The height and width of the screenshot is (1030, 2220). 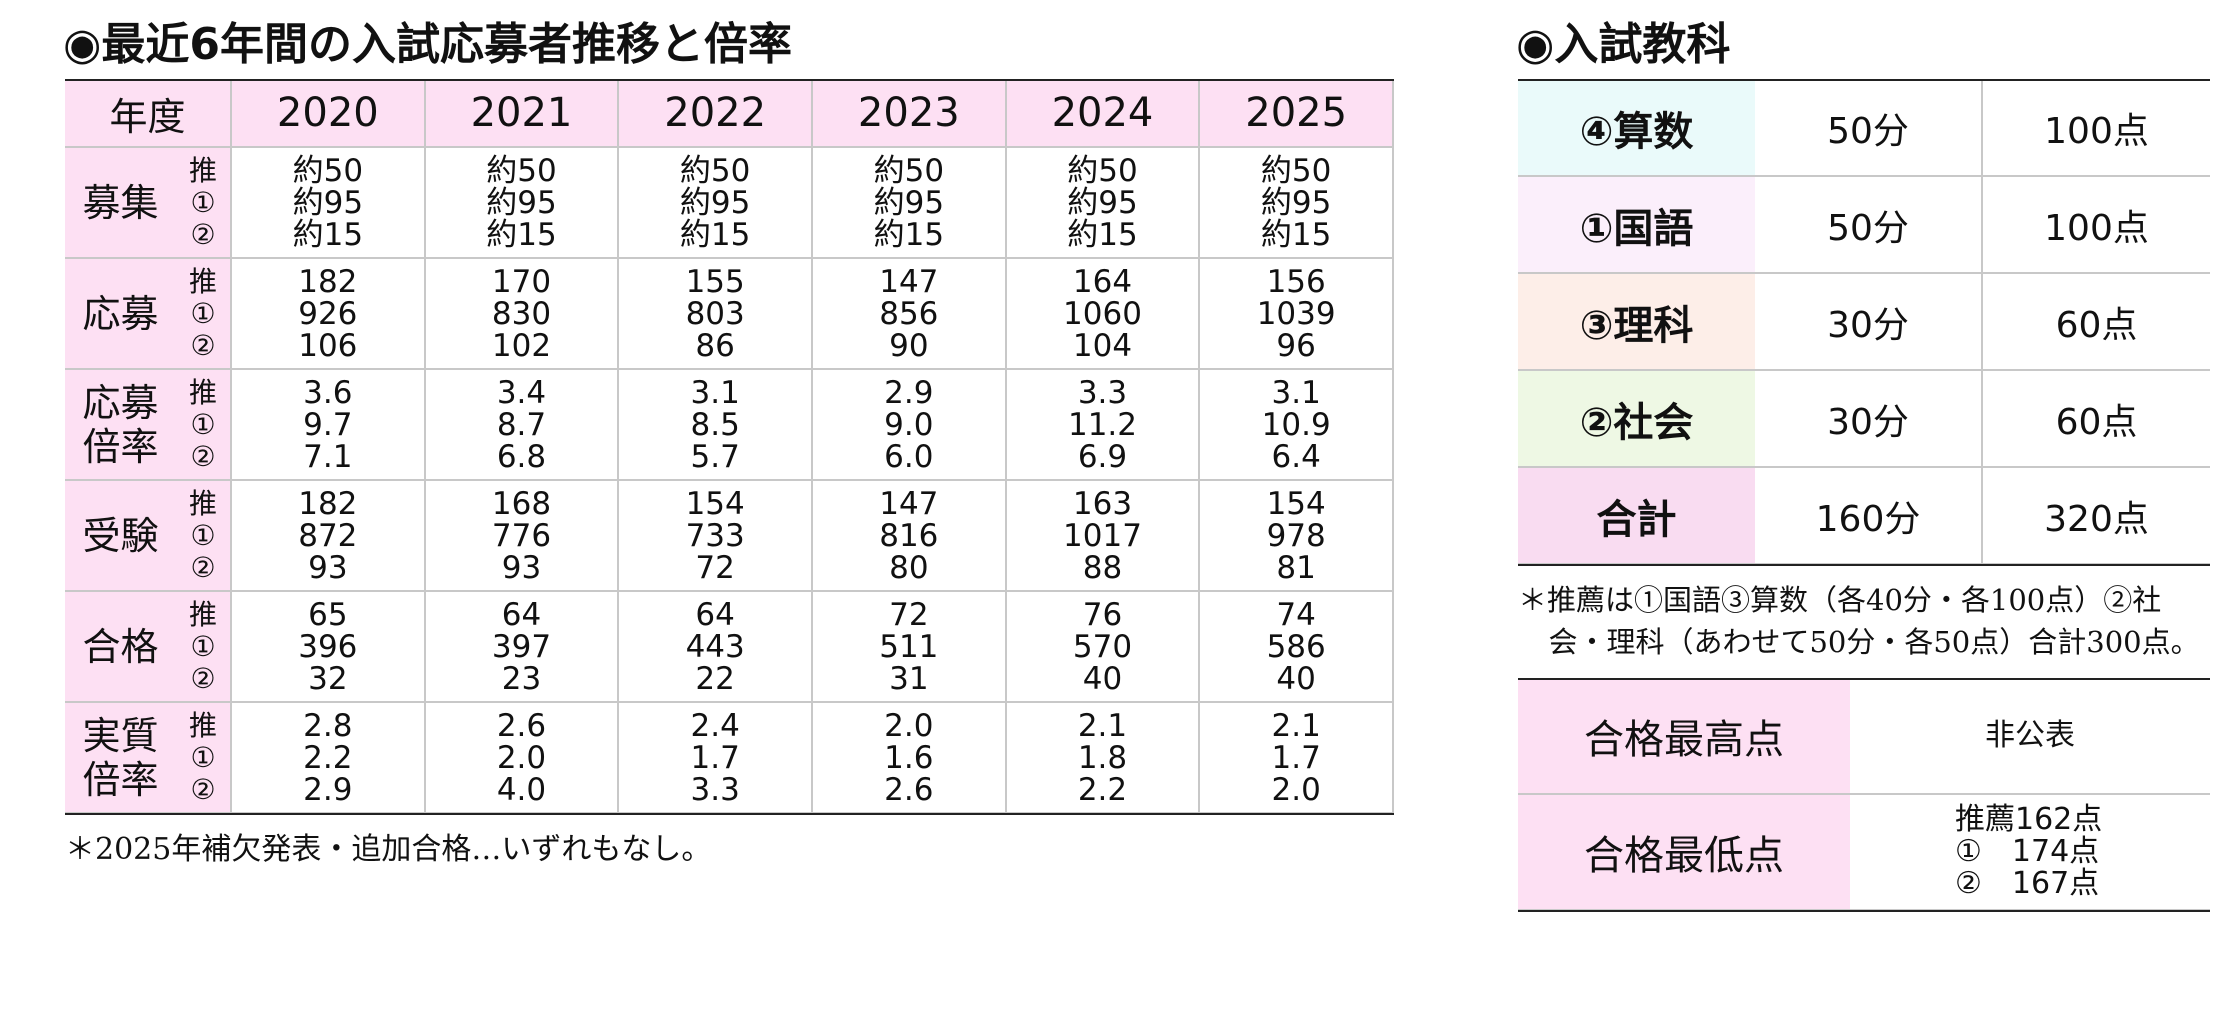 What do you see at coordinates (1297, 647) in the screenshot?
I see `data-cell: 74 586 40` at bounding box center [1297, 647].